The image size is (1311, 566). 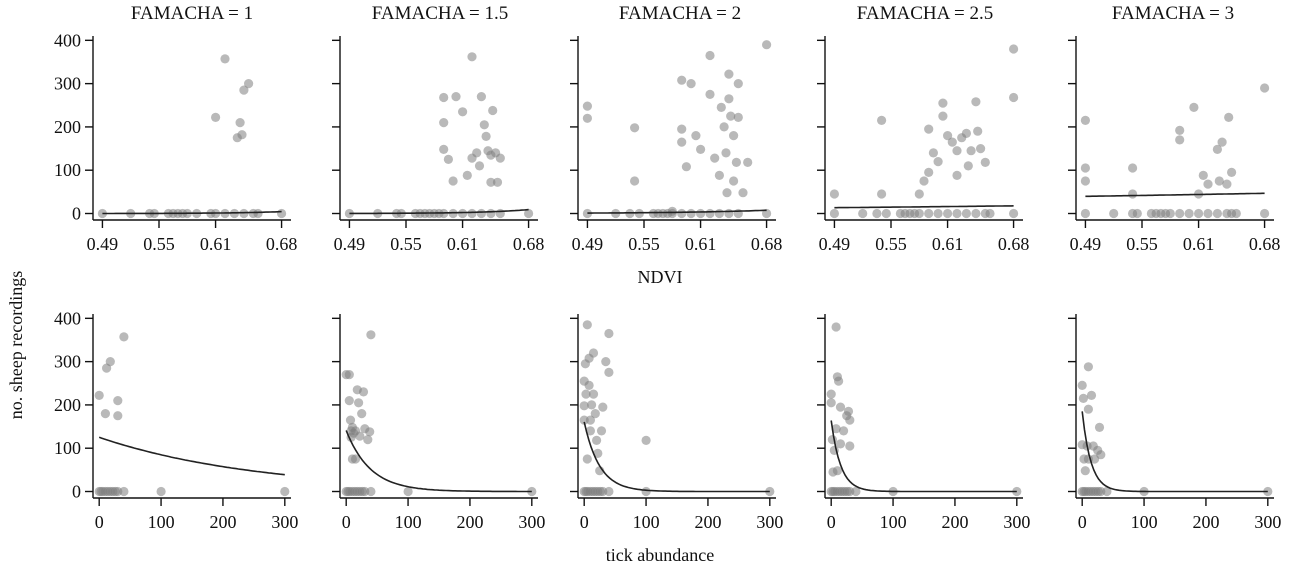 What do you see at coordinates (16, 345) in the screenshot?
I see `y-axis-label: no. sheep recordings` at bounding box center [16, 345].